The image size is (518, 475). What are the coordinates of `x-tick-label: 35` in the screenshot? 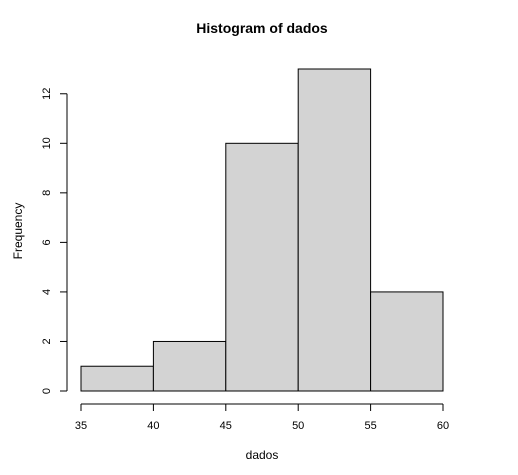 It's located at (81, 426).